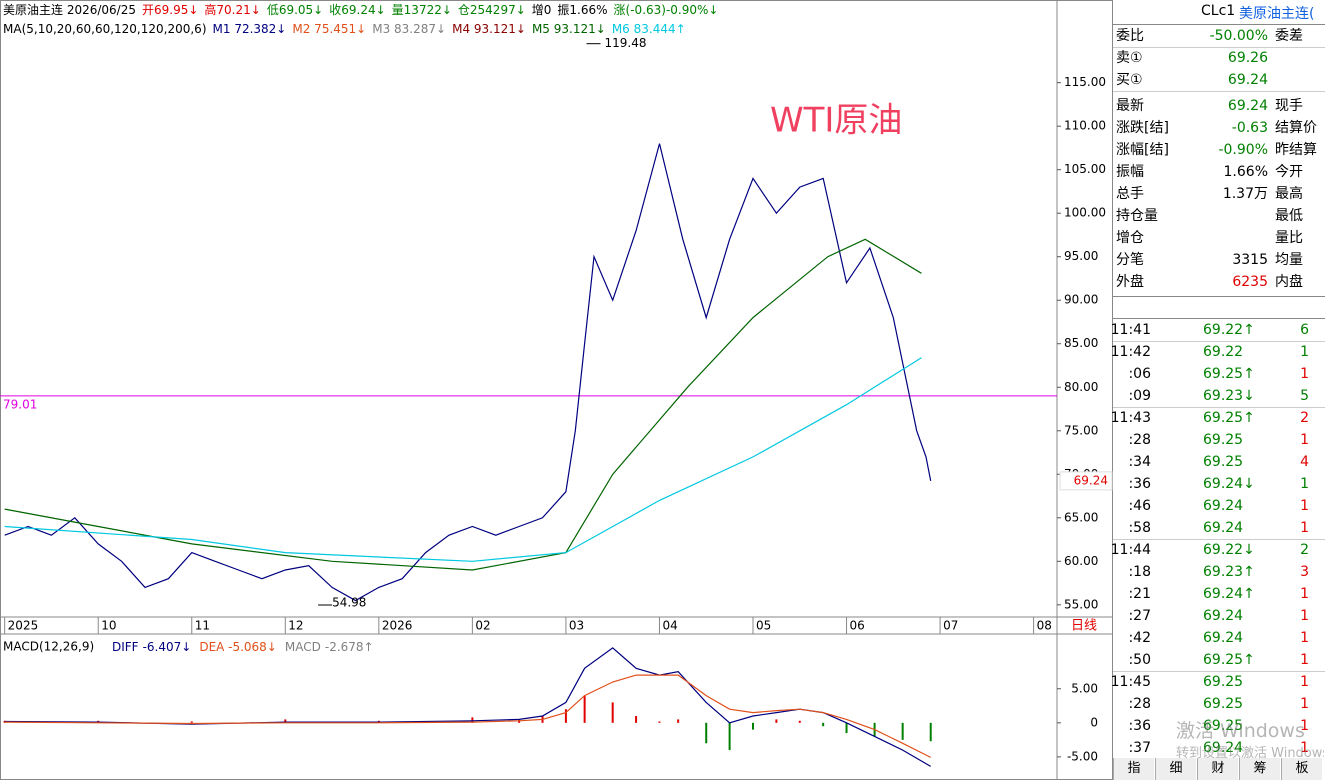  I want to click on quote-value: -0.90%, so click(1243, 150).